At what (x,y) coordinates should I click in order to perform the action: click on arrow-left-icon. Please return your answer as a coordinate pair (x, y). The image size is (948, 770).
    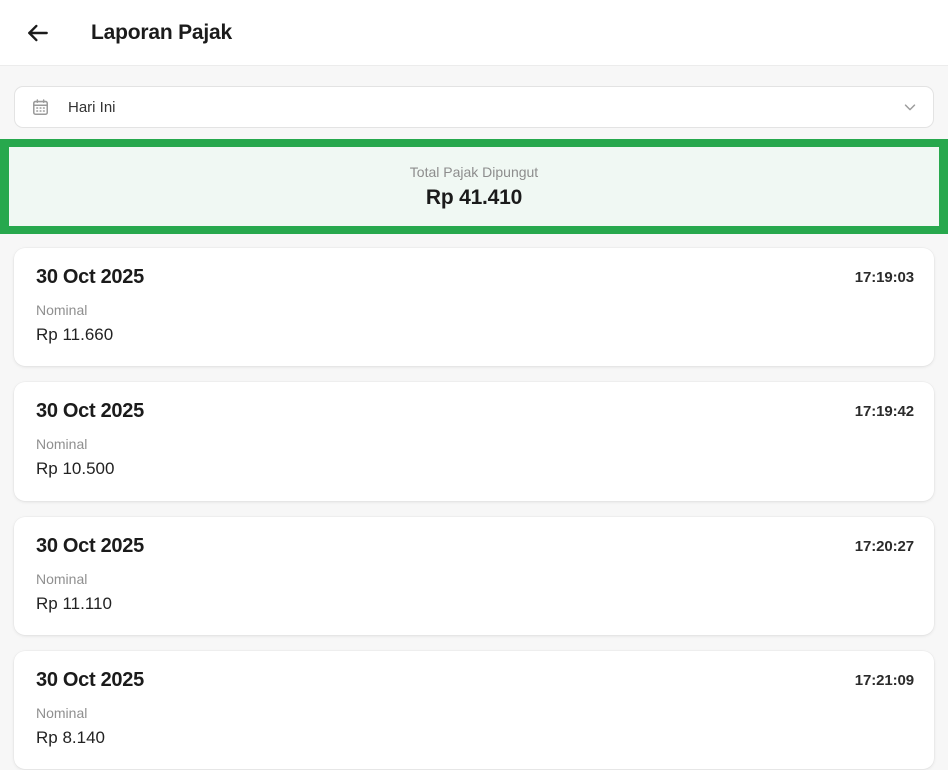
    Looking at the image, I should click on (38, 33).